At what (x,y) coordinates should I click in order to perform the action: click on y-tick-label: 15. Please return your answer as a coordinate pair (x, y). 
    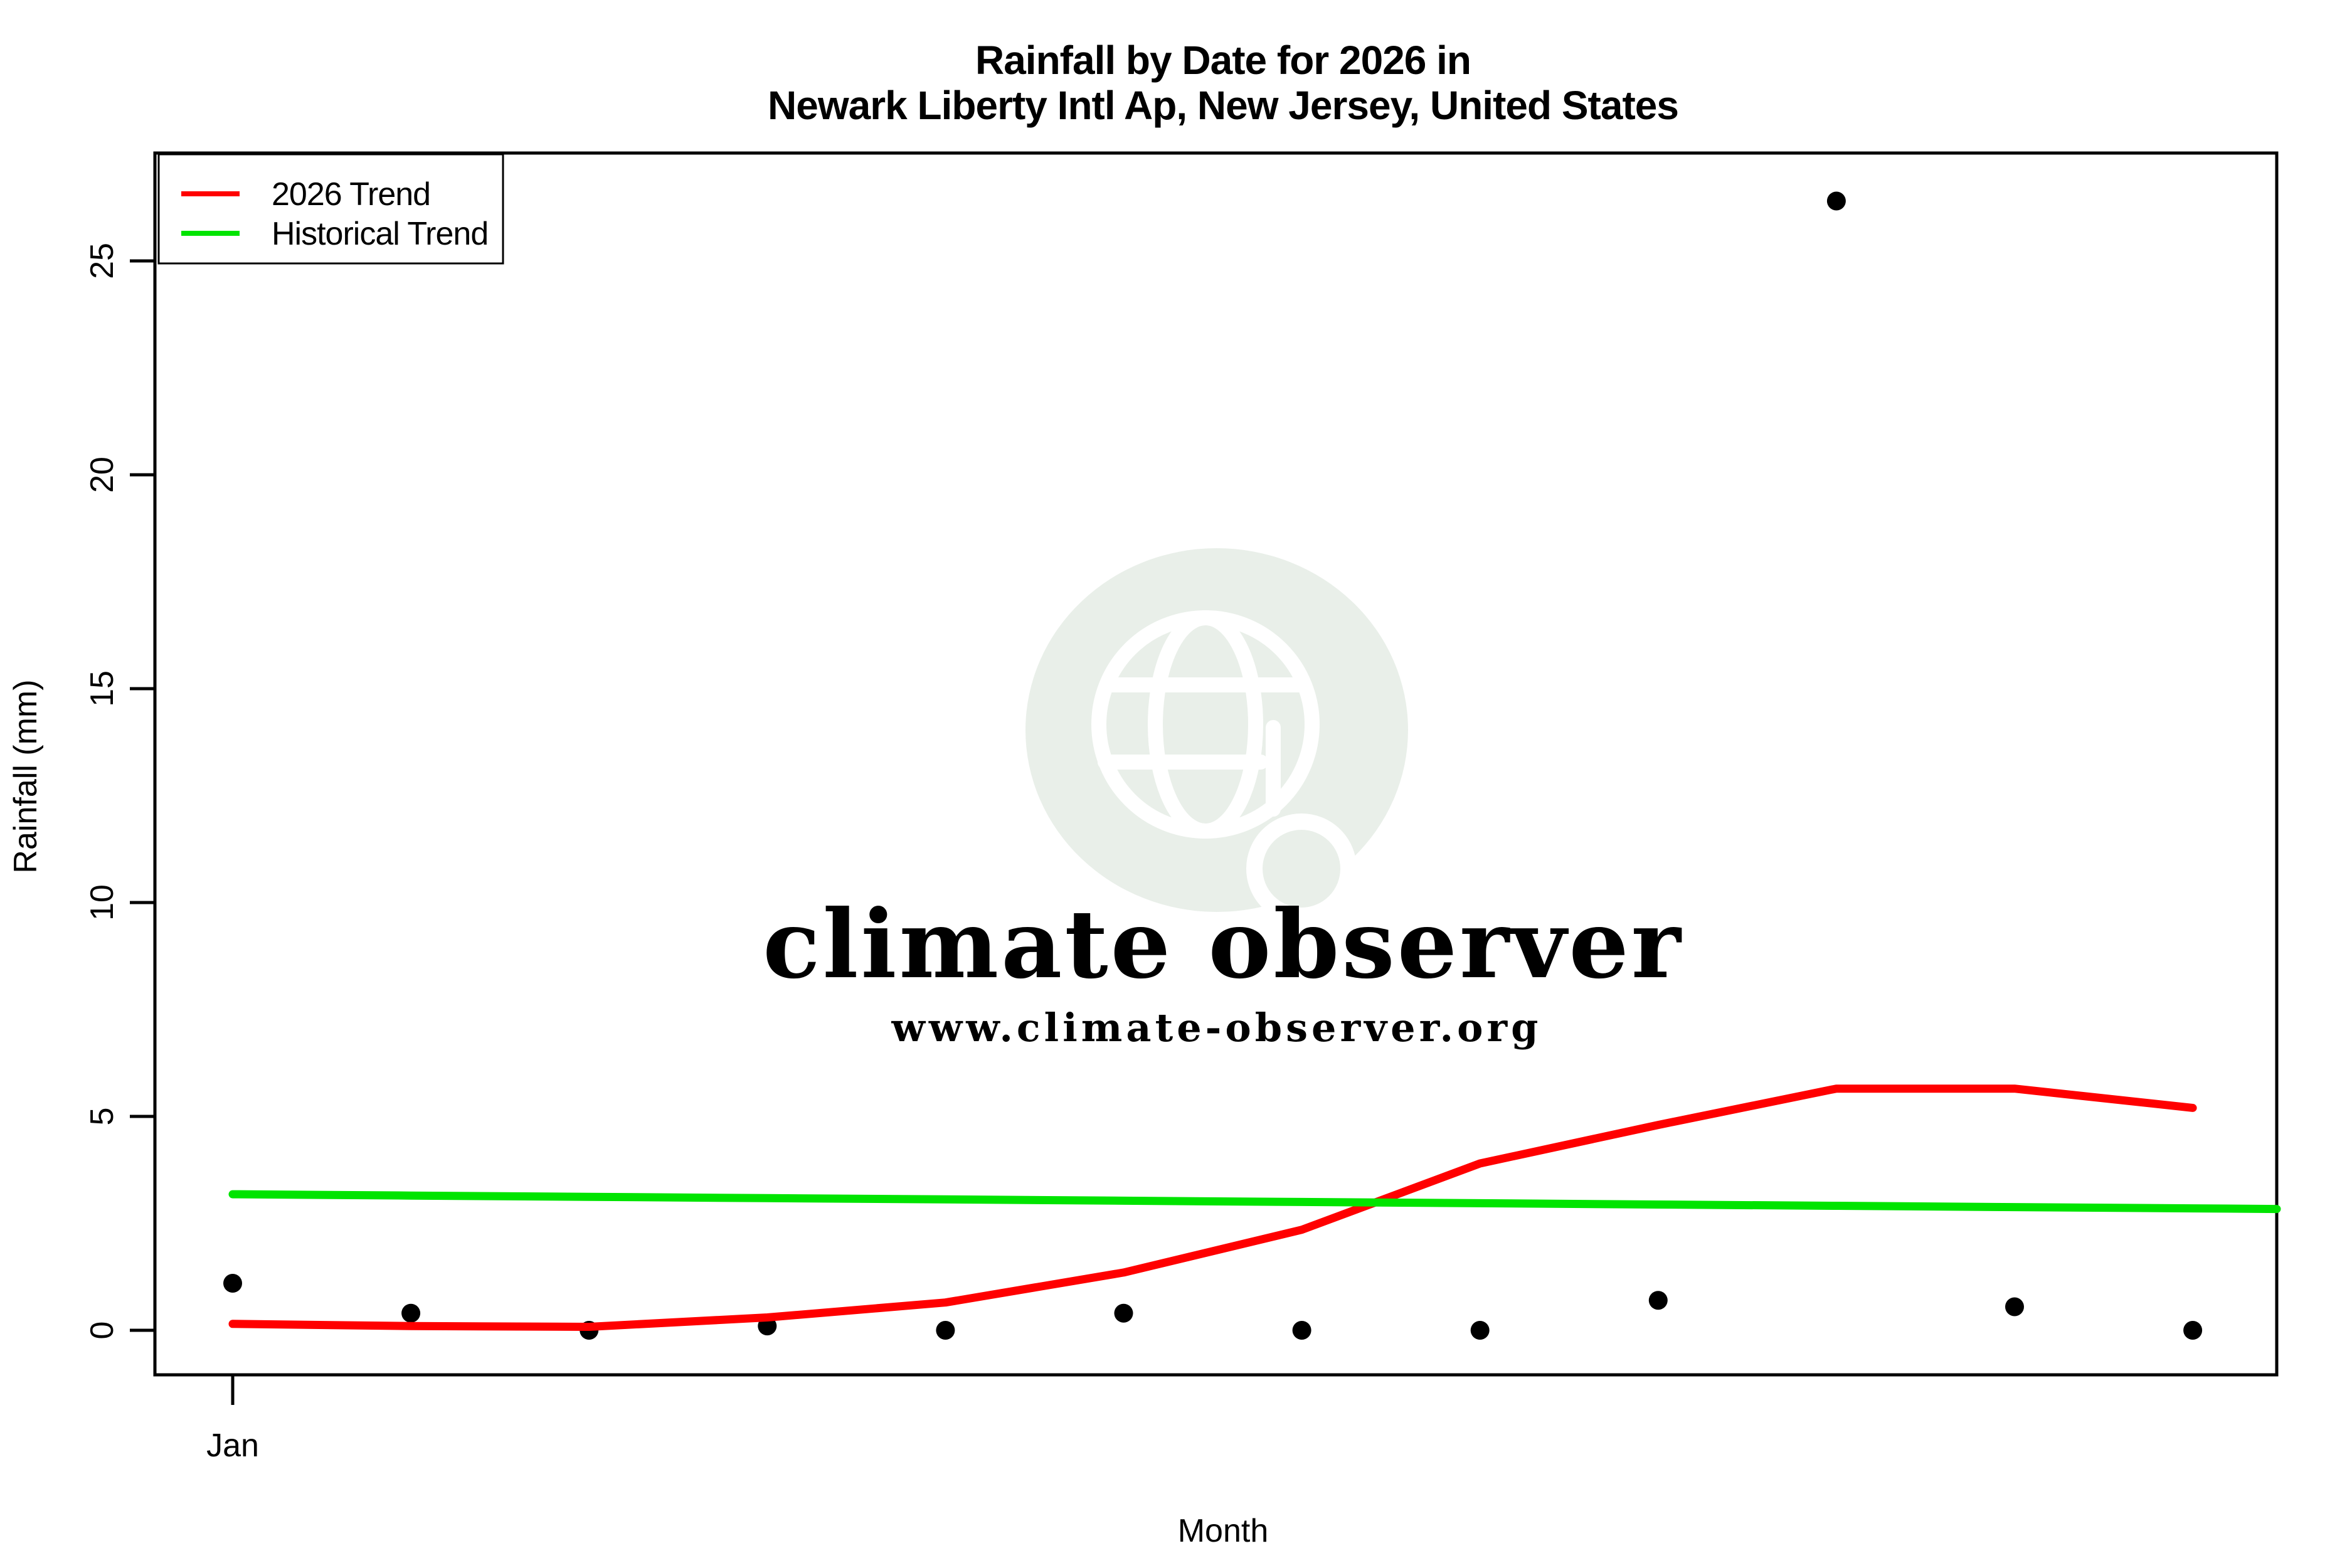
    Looking at the image, I should click on (102, 688).